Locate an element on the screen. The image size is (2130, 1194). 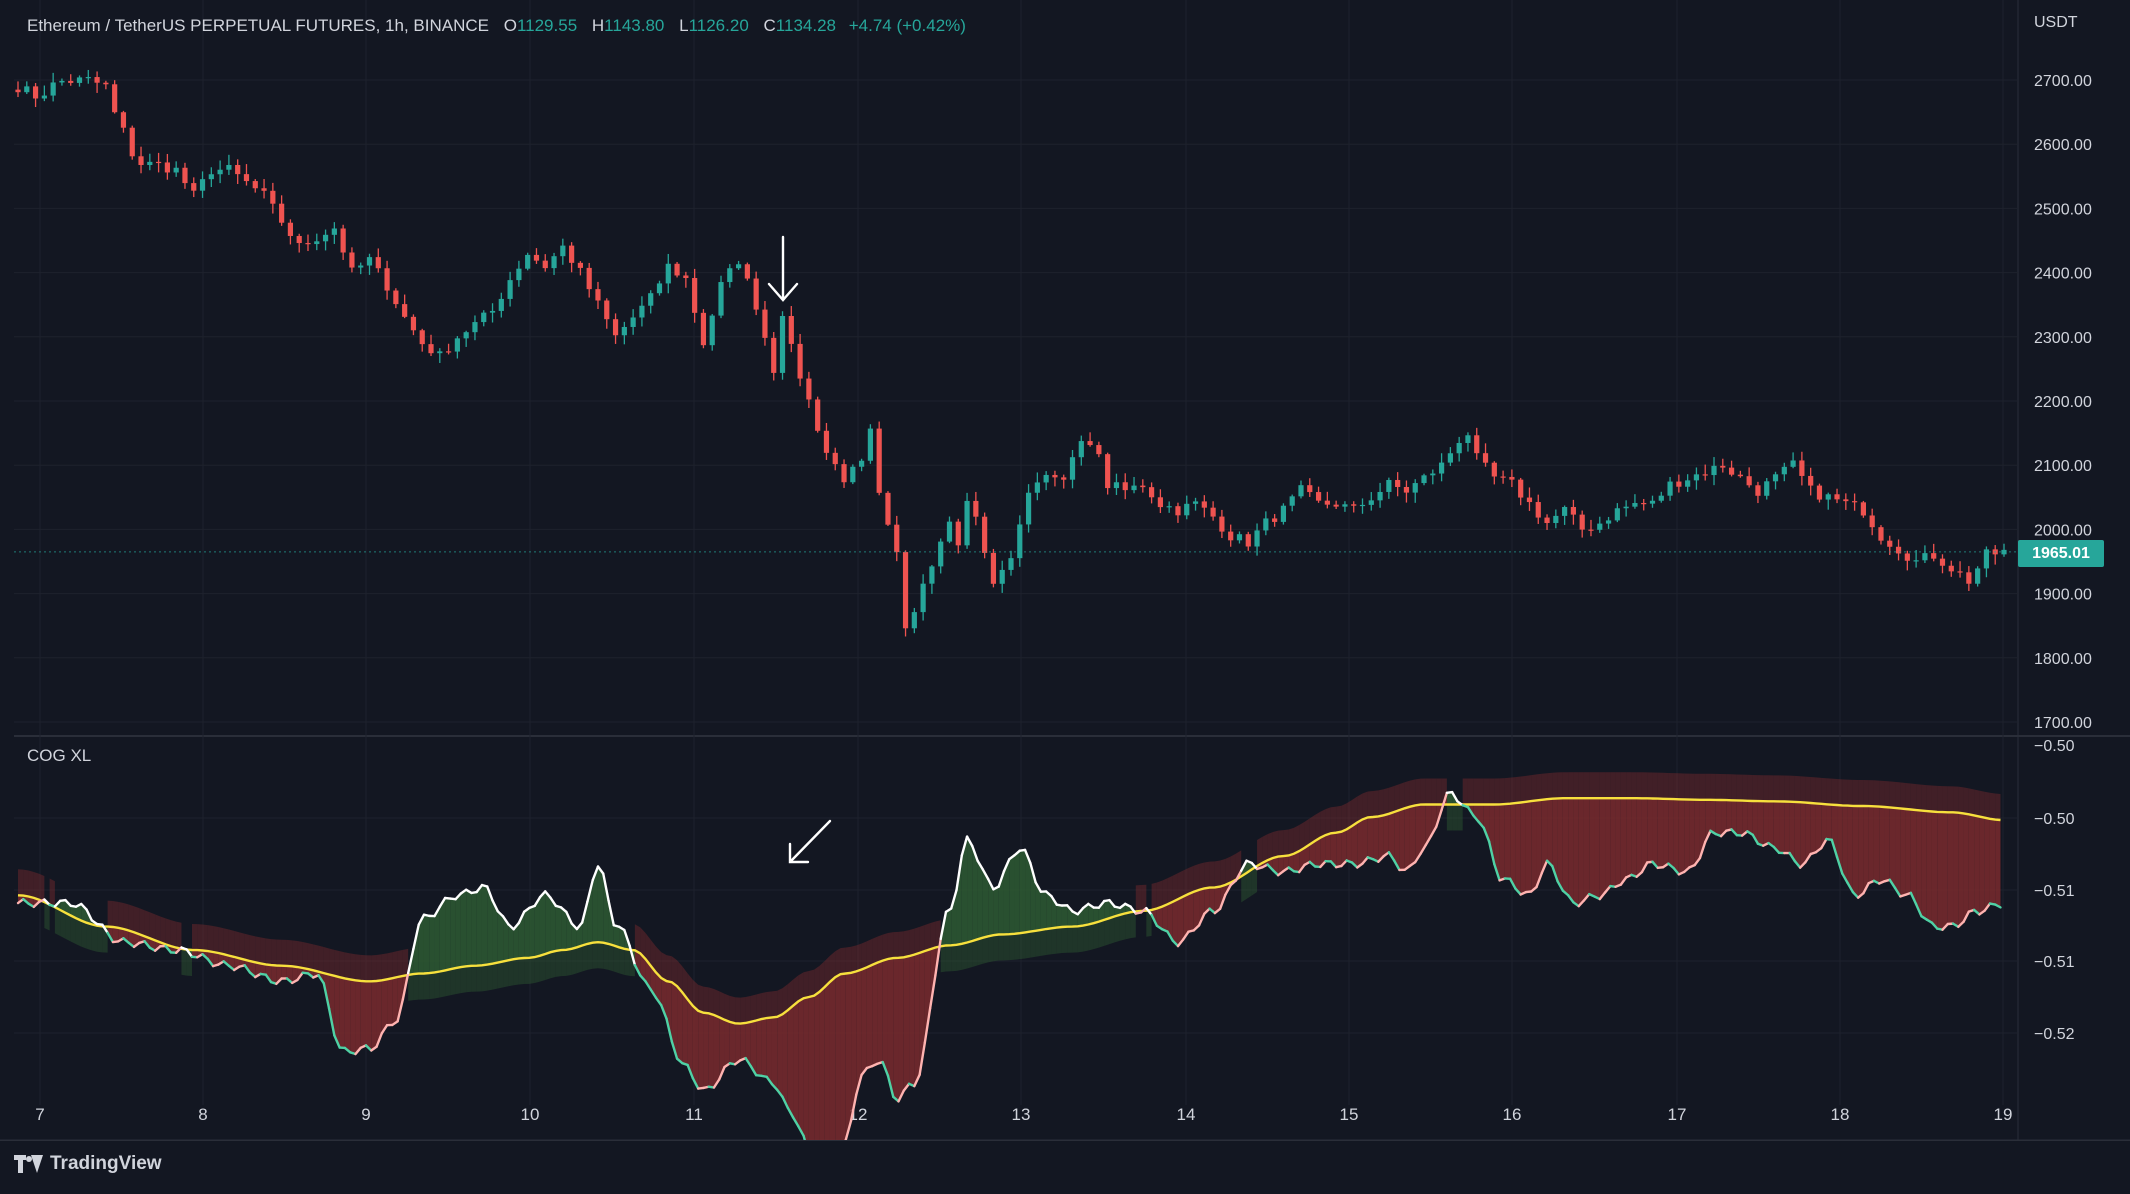
tradingview-logo: TradingView is located at coordinates (88, 1164).